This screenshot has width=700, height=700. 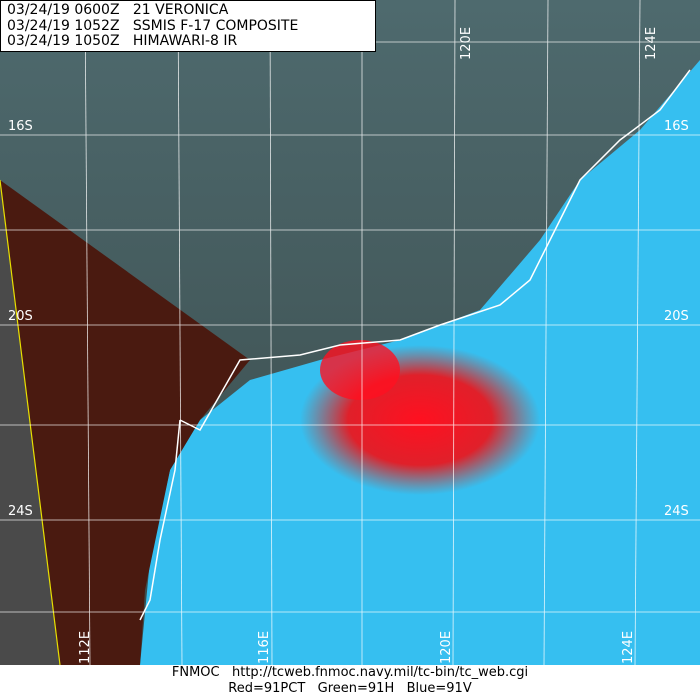 What do you see at coordinates (153, 25) in the screenshot?
I see `header-line-sensor: 03/24/19 1052Z SSMIS F-17 COMPOSITE` at bounding box center [153, 25].